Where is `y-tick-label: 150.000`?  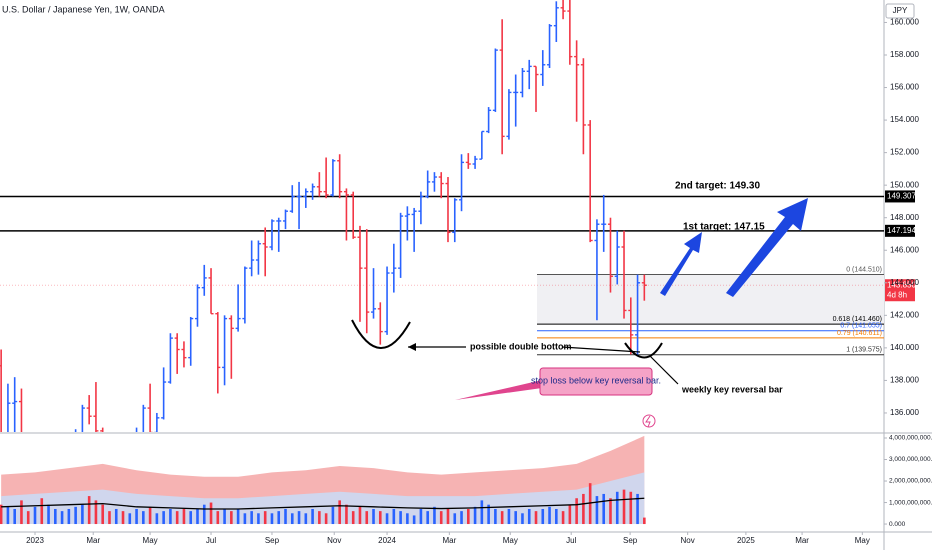
y-tick-label: 150.000 is located at coordinates (904, 184).